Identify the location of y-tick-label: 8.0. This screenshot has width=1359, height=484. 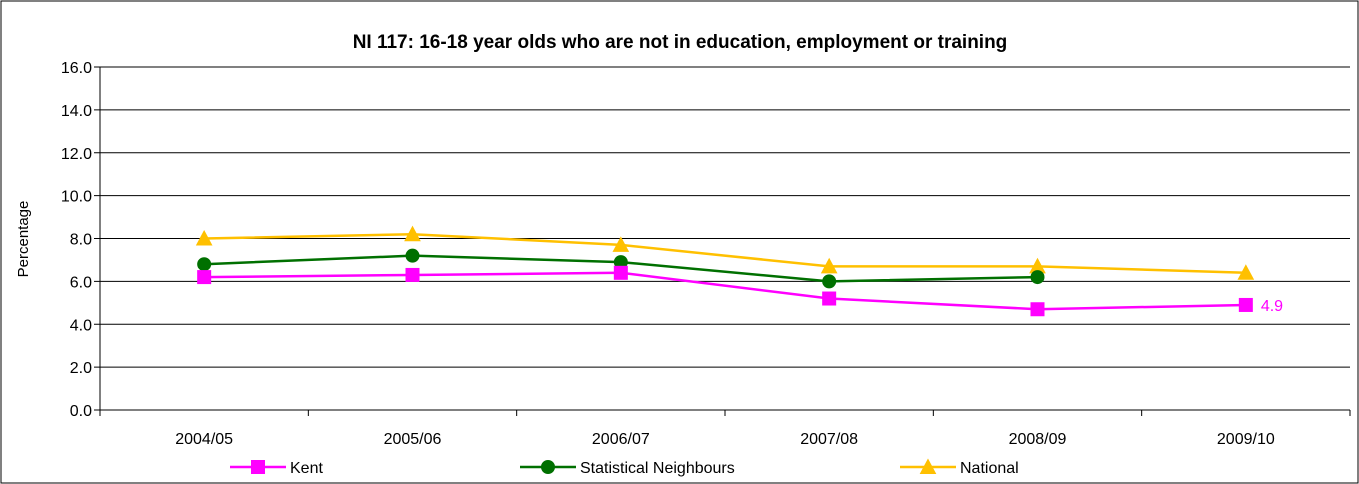
(81, 240).